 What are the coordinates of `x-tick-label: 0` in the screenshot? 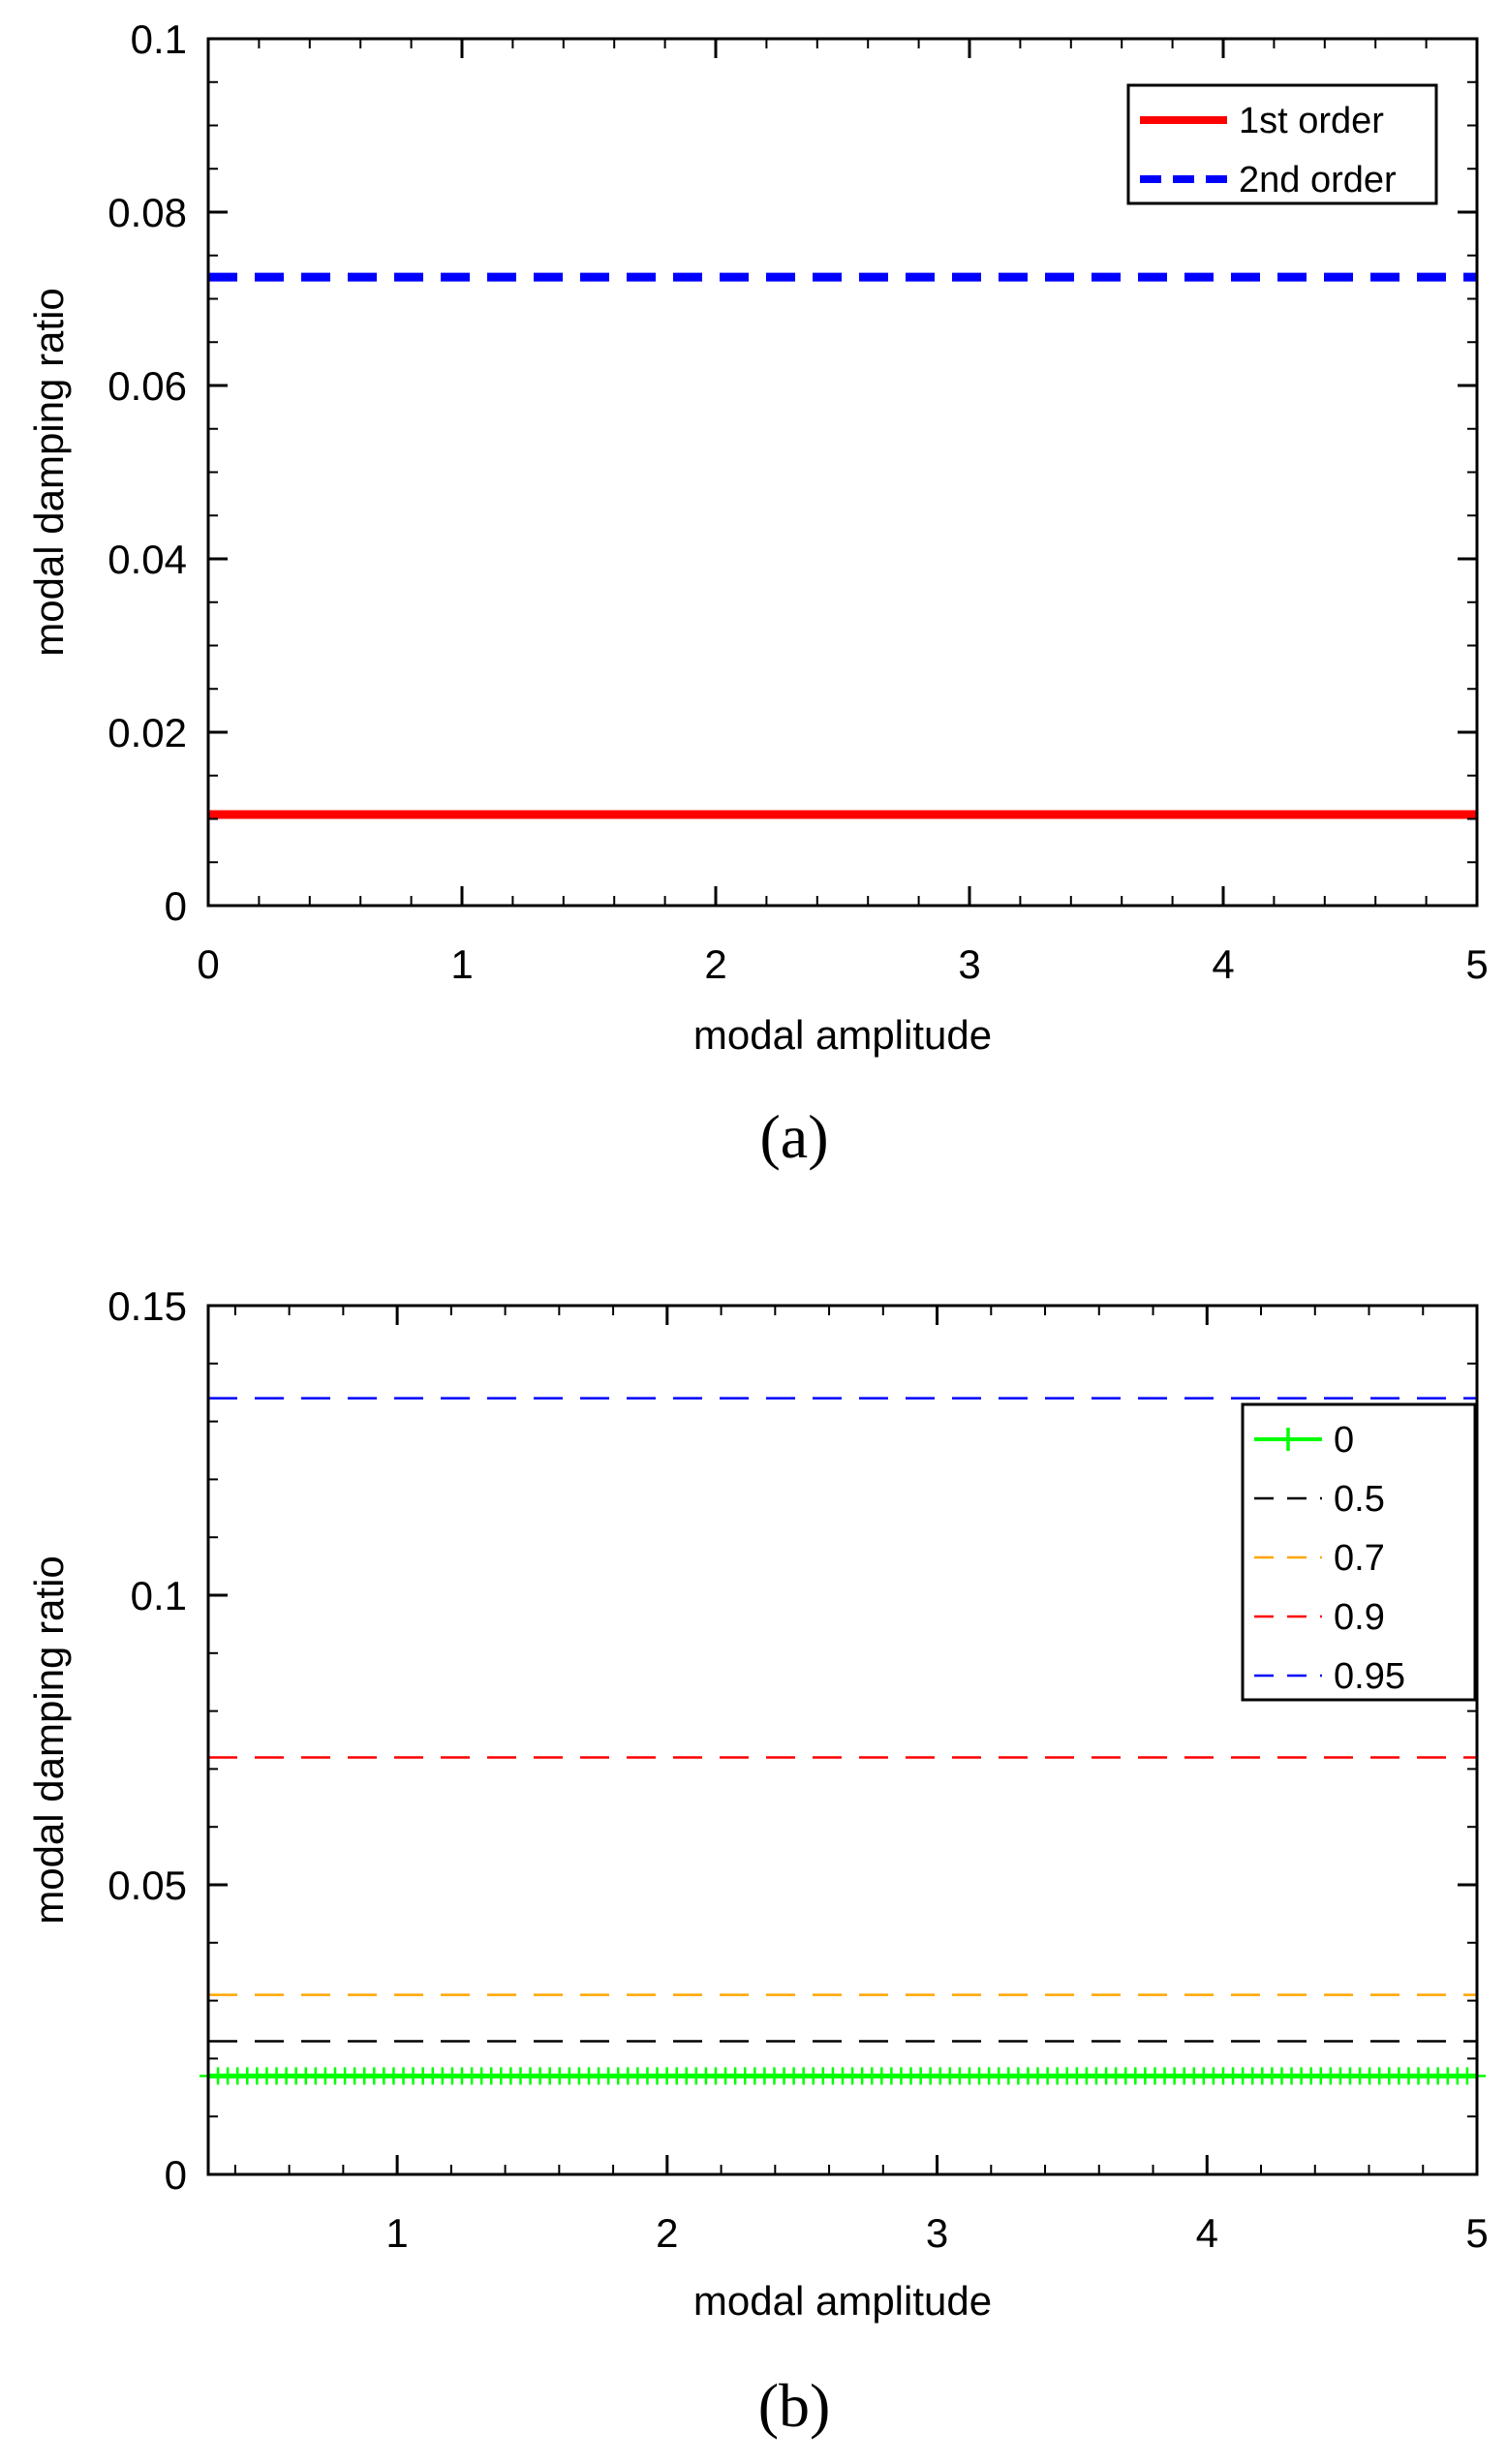 It's located at (208, 964).